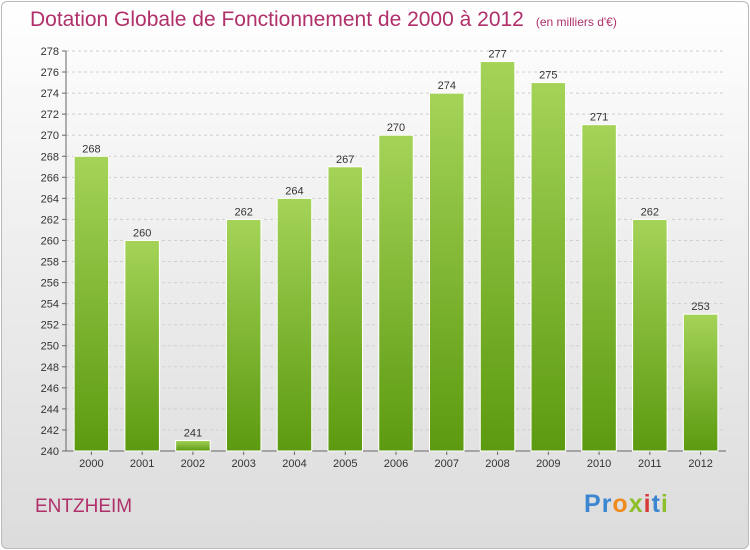 This screenshot has height=550, width=750. What do you see at coordinates (656, 504) in the screenshot?
I see `logo-letter: t` at bounding box center [656, 504].